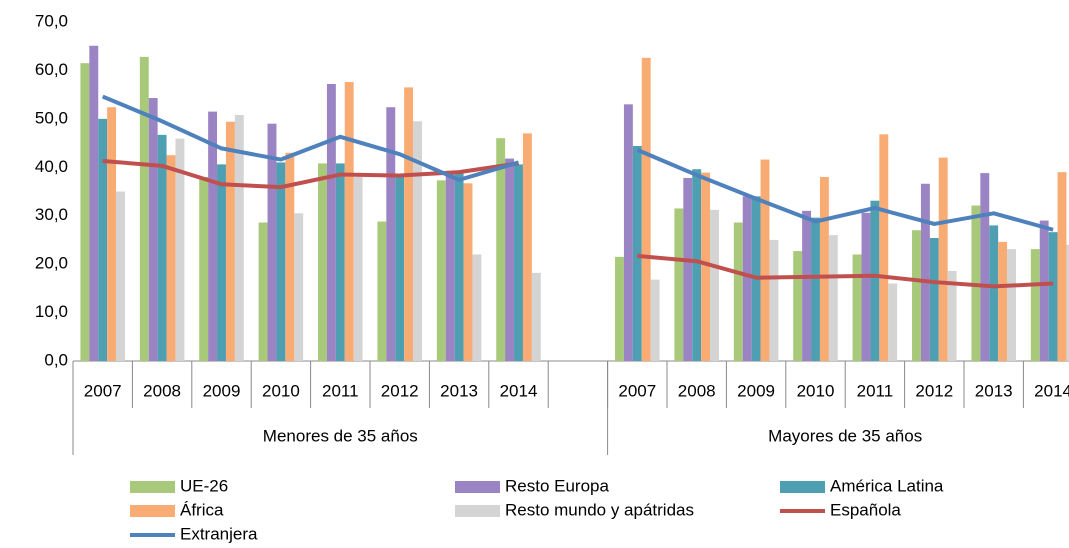  Describe the element at coordinates (51, 263) in the screenshot. I see `y-tick-label: 20,0` at that location.